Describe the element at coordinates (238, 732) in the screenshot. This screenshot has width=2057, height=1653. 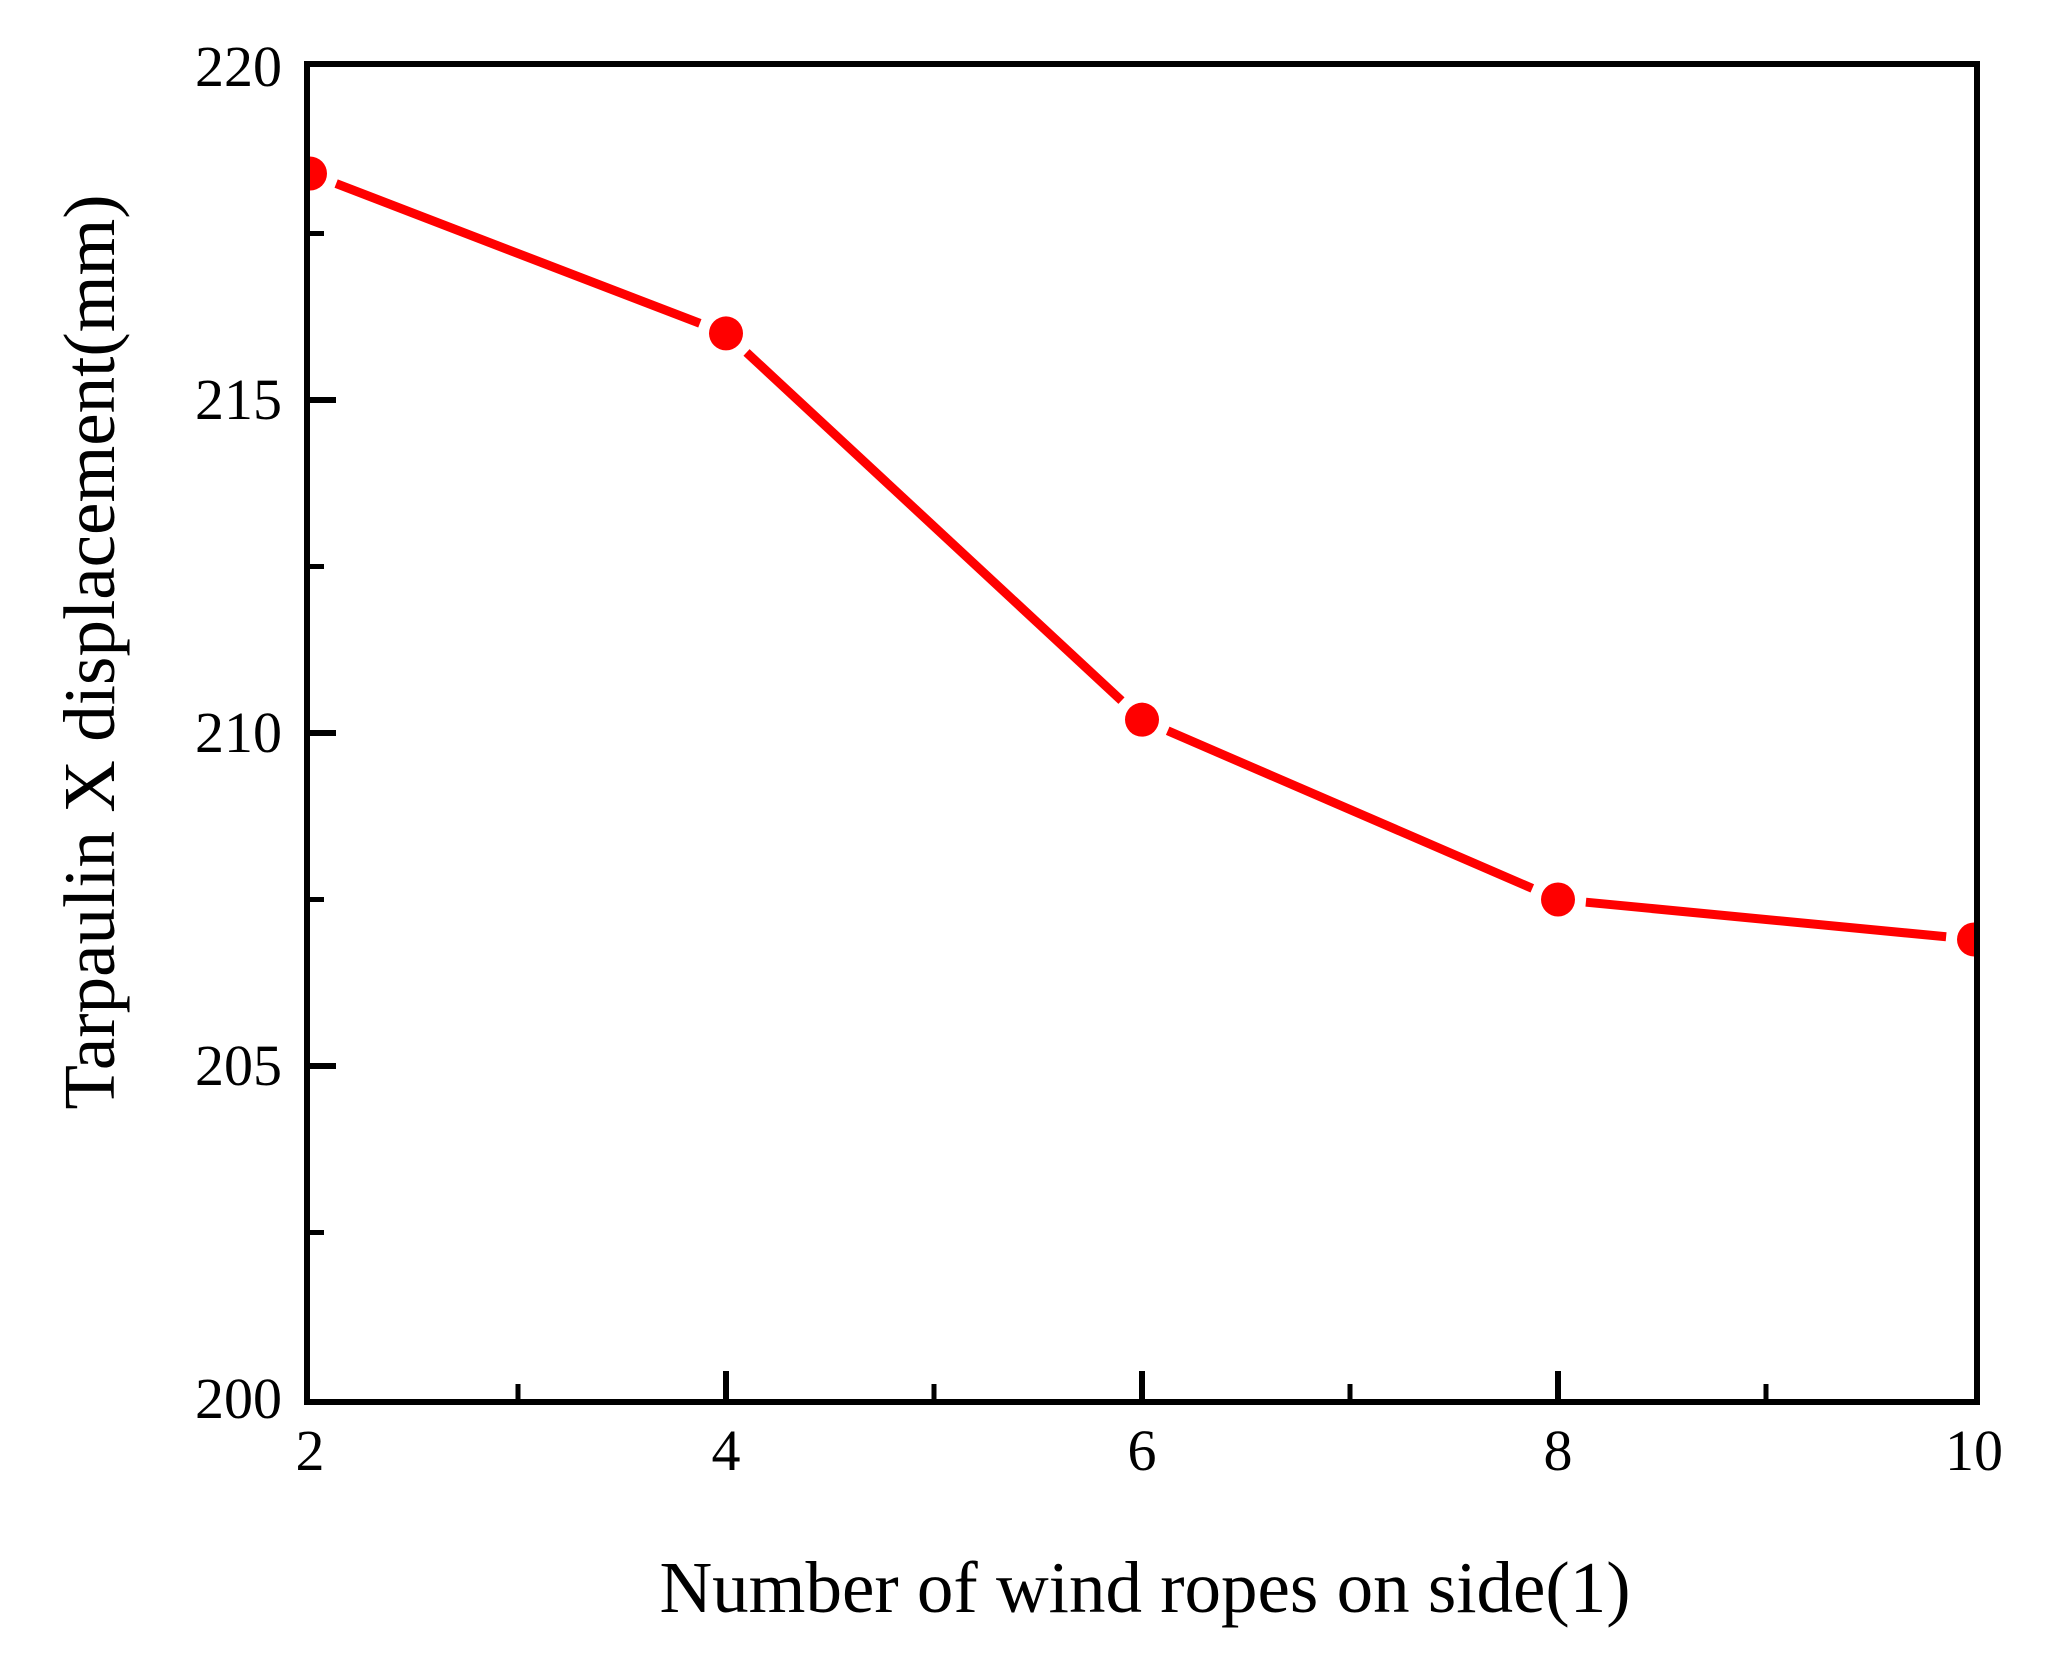
I see `y-tick-label: 210` at that location.